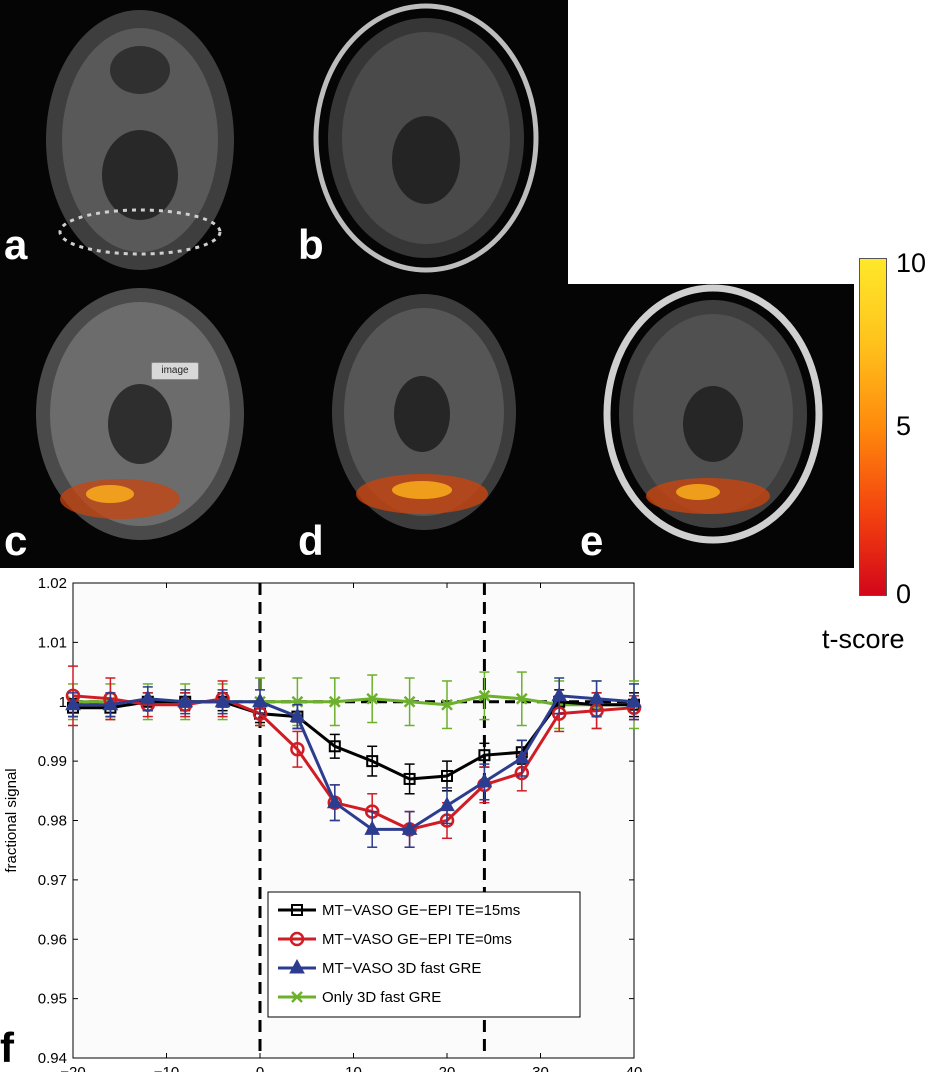 The height and width of the screenshot is (1072, 931). I want to click on panel-e: e, so click(711, 426).